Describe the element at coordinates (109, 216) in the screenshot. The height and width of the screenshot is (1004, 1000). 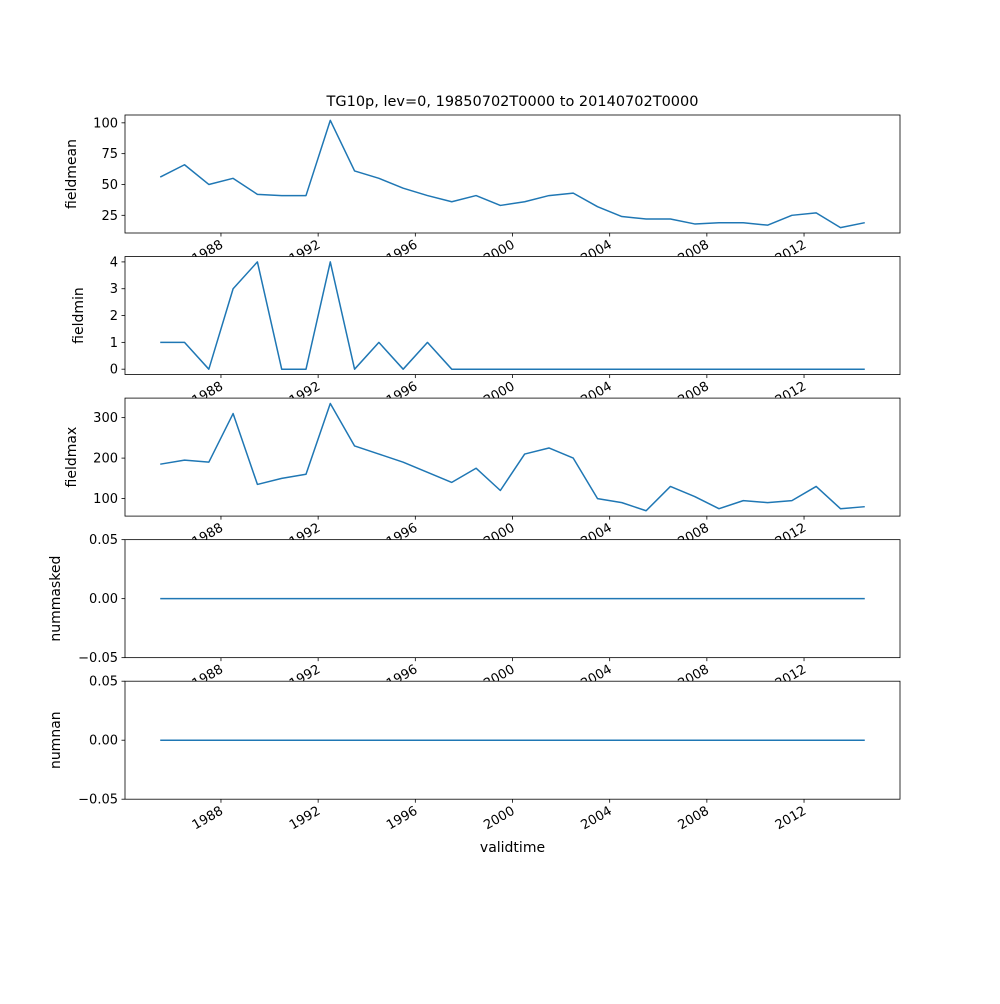
I see `y-tick-label: 25` at that location.